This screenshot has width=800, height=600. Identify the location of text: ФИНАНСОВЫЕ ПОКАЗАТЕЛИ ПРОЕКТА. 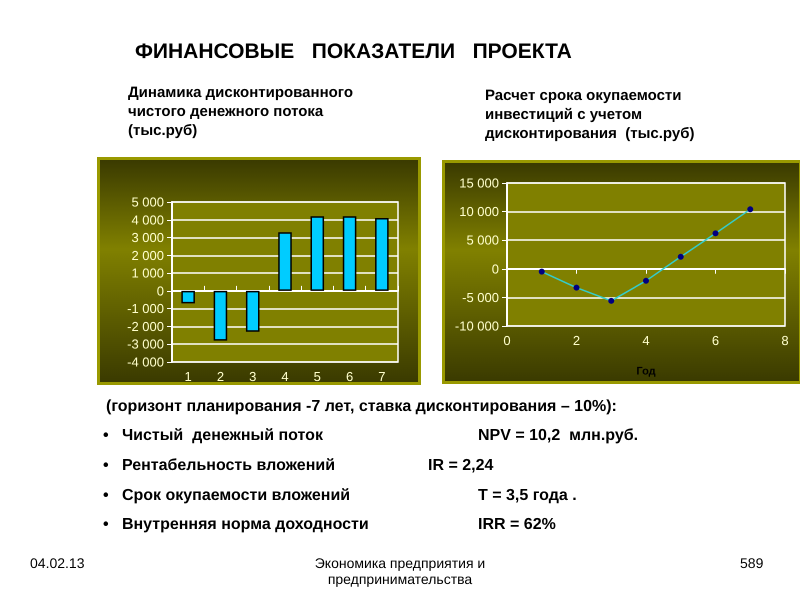
(353, 52).